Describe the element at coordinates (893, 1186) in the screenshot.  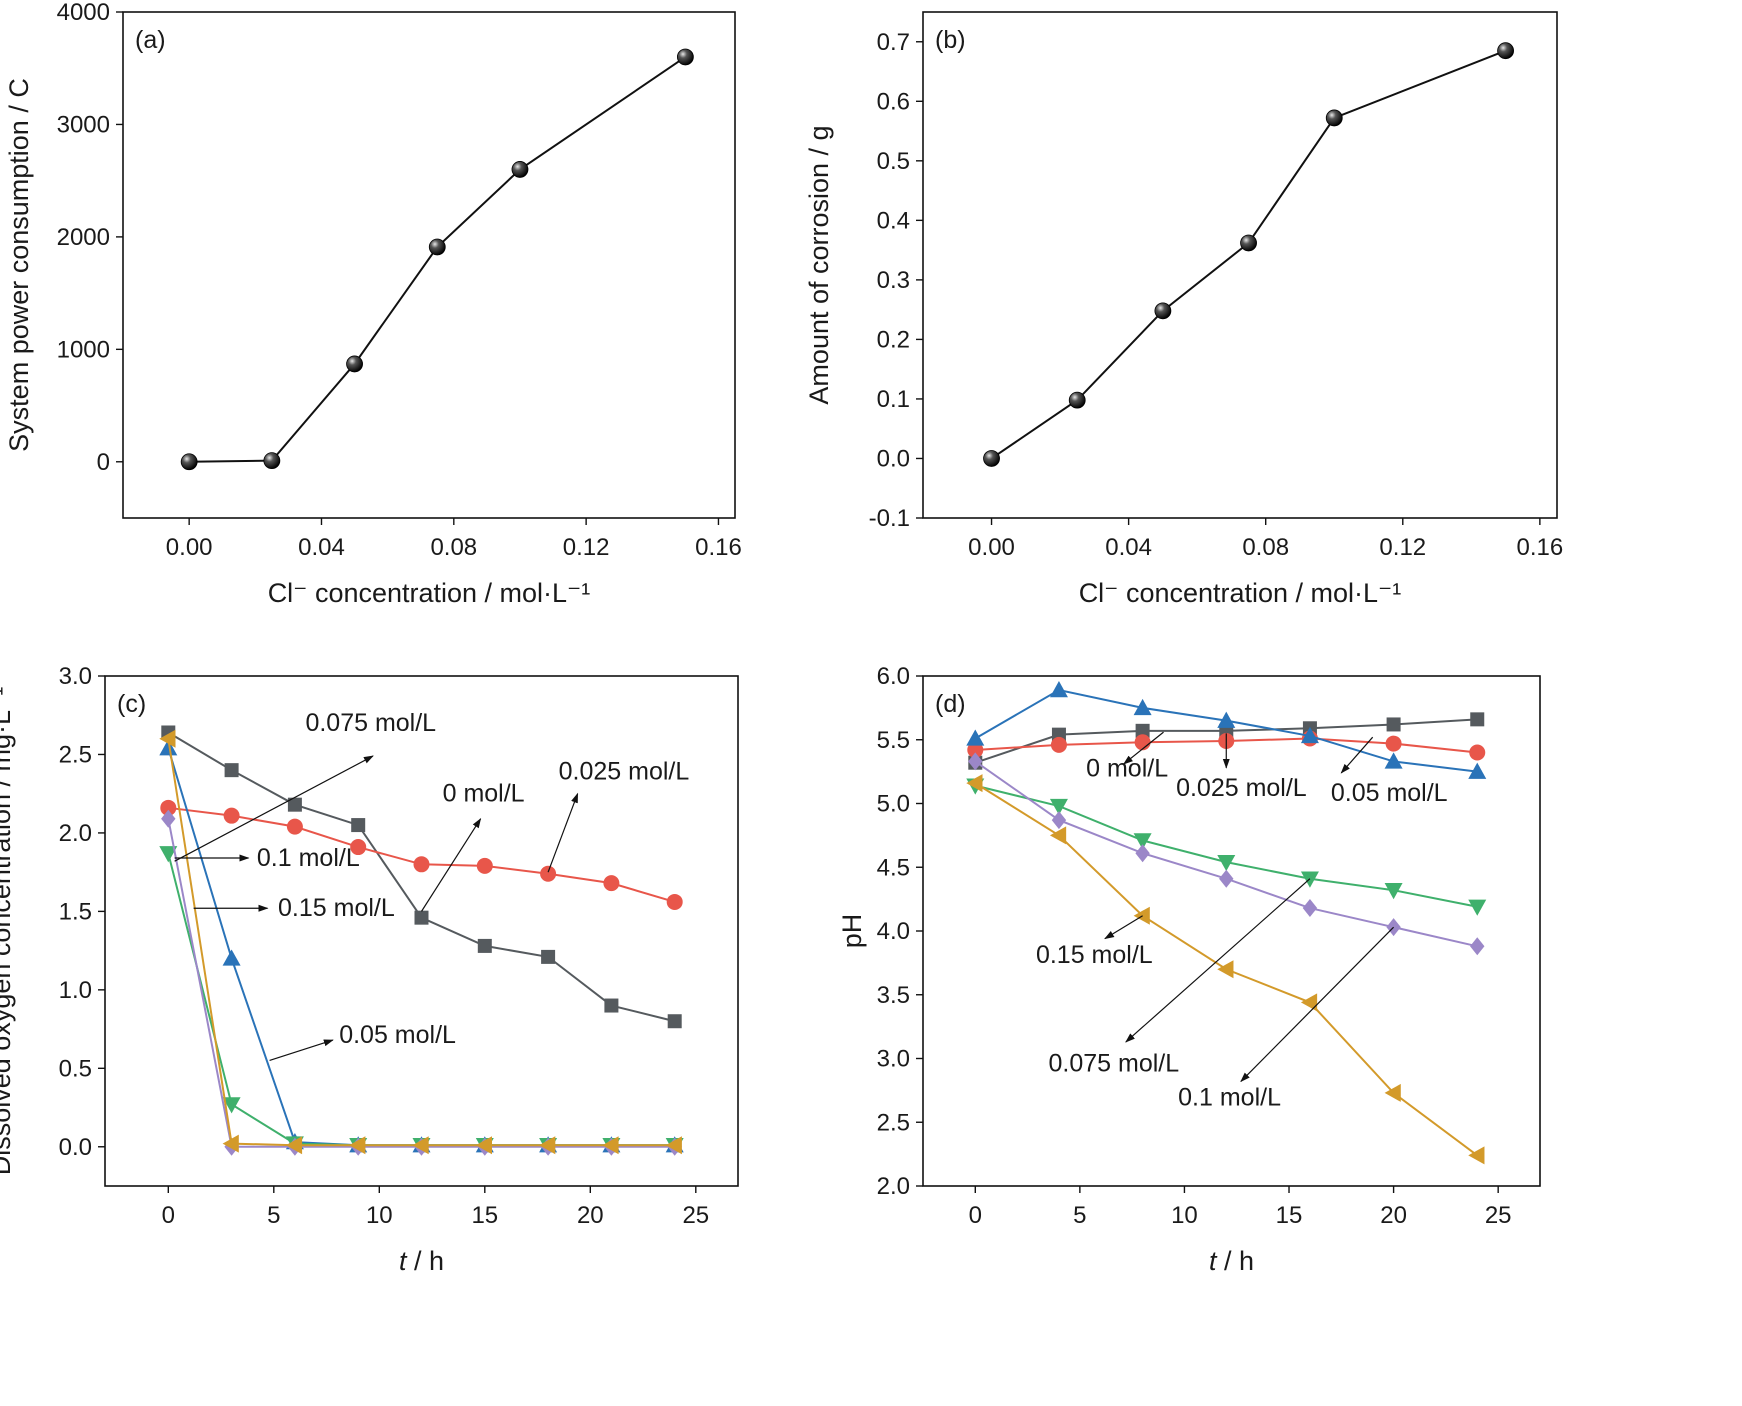
I see `y-tick-label: 2.0` at that location.